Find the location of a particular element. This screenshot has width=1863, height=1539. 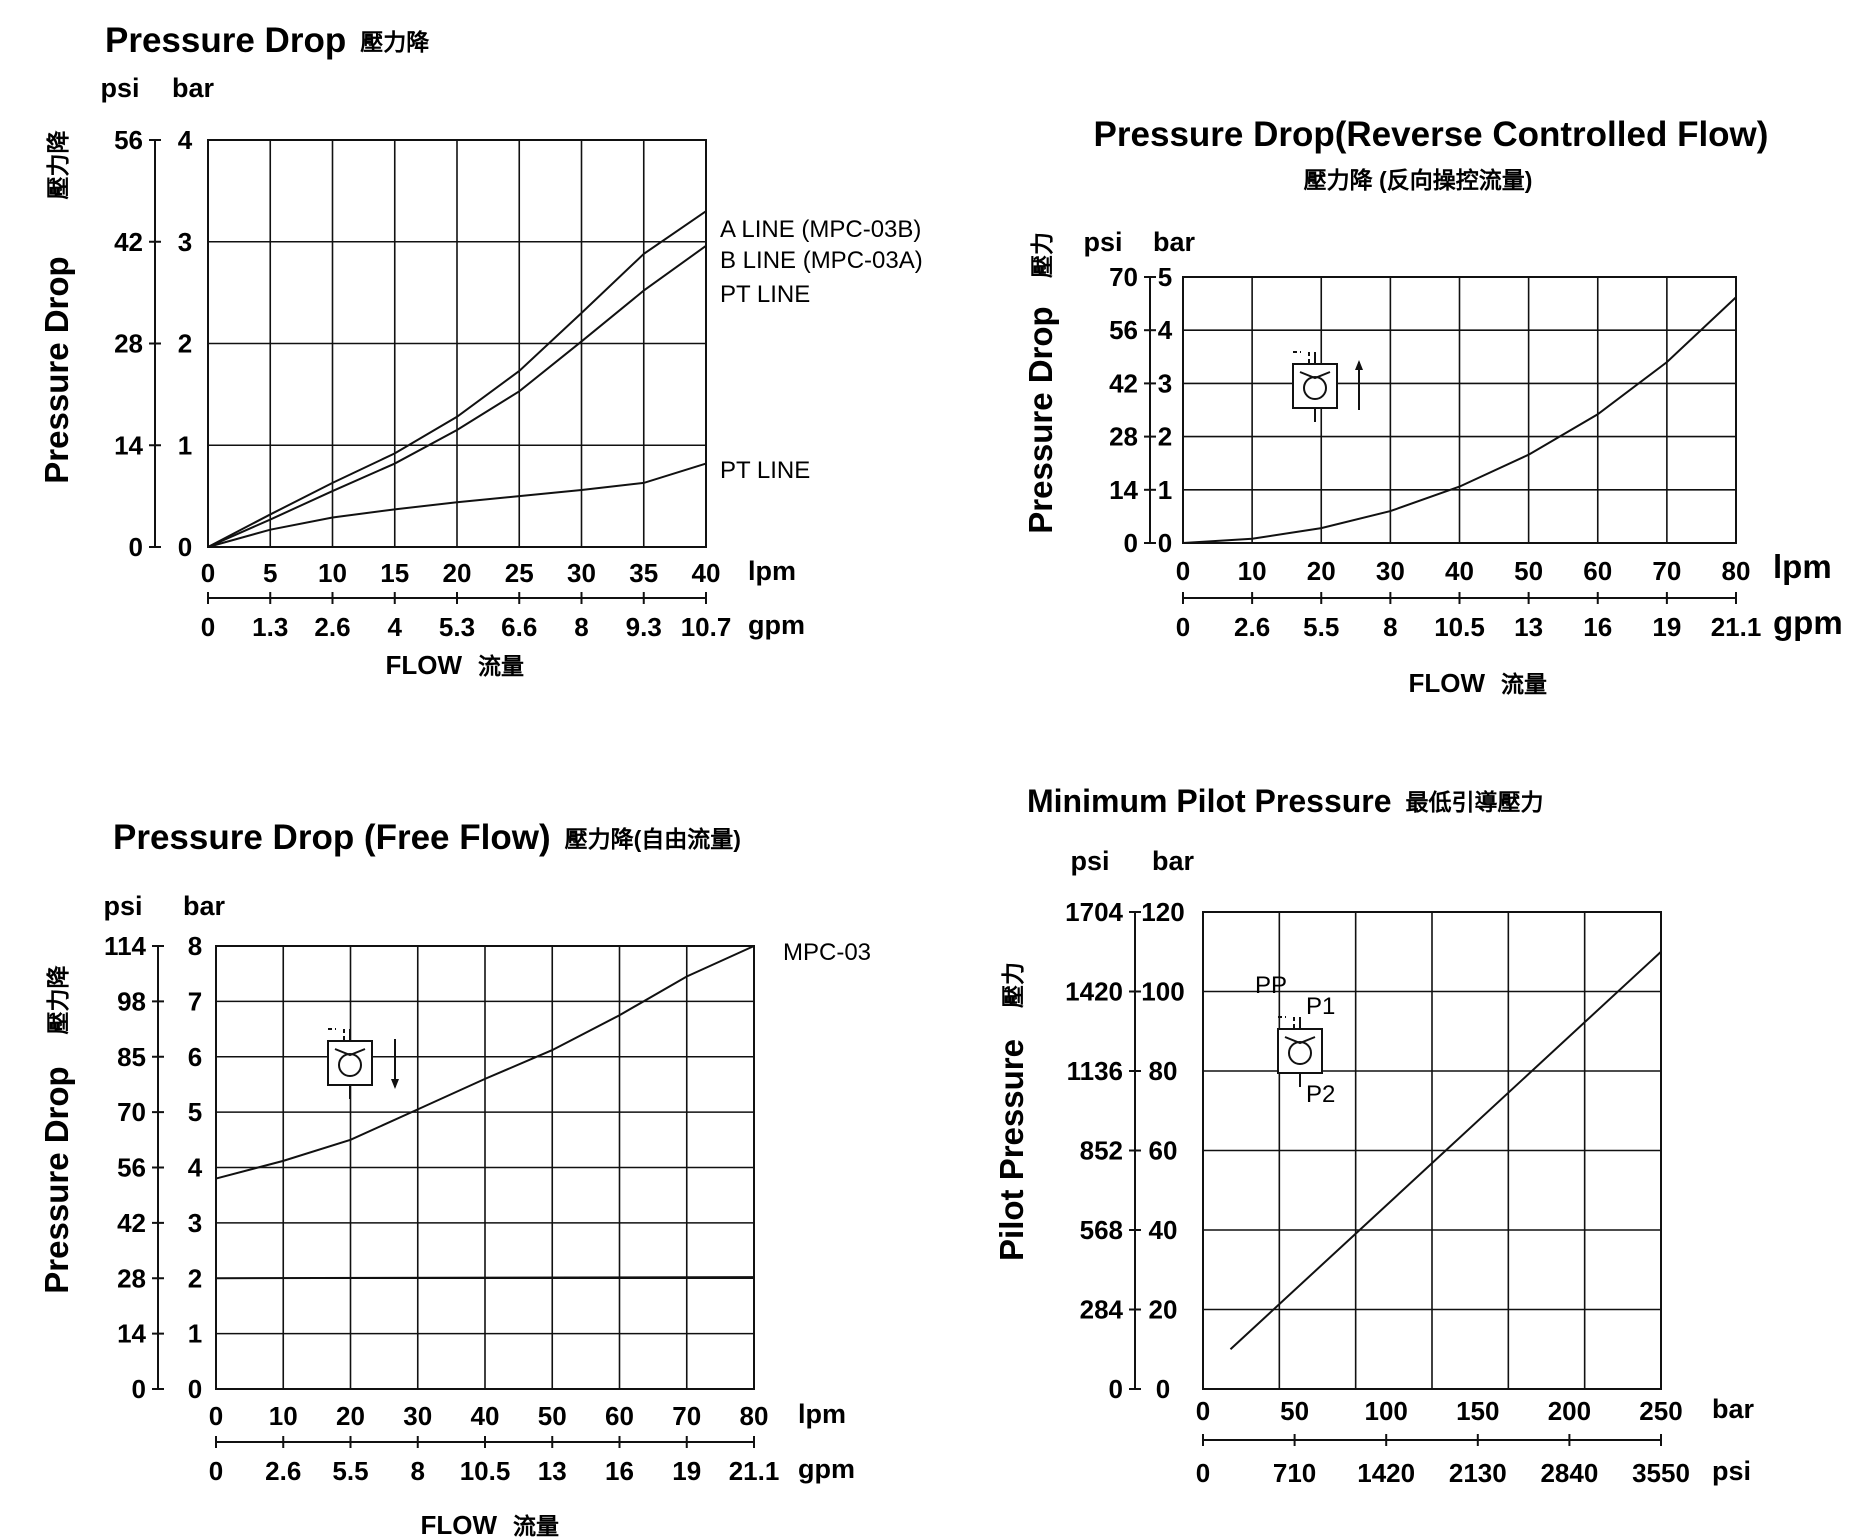

series-label-mpc03: MPC-03 is located at coordinates (827, 952).